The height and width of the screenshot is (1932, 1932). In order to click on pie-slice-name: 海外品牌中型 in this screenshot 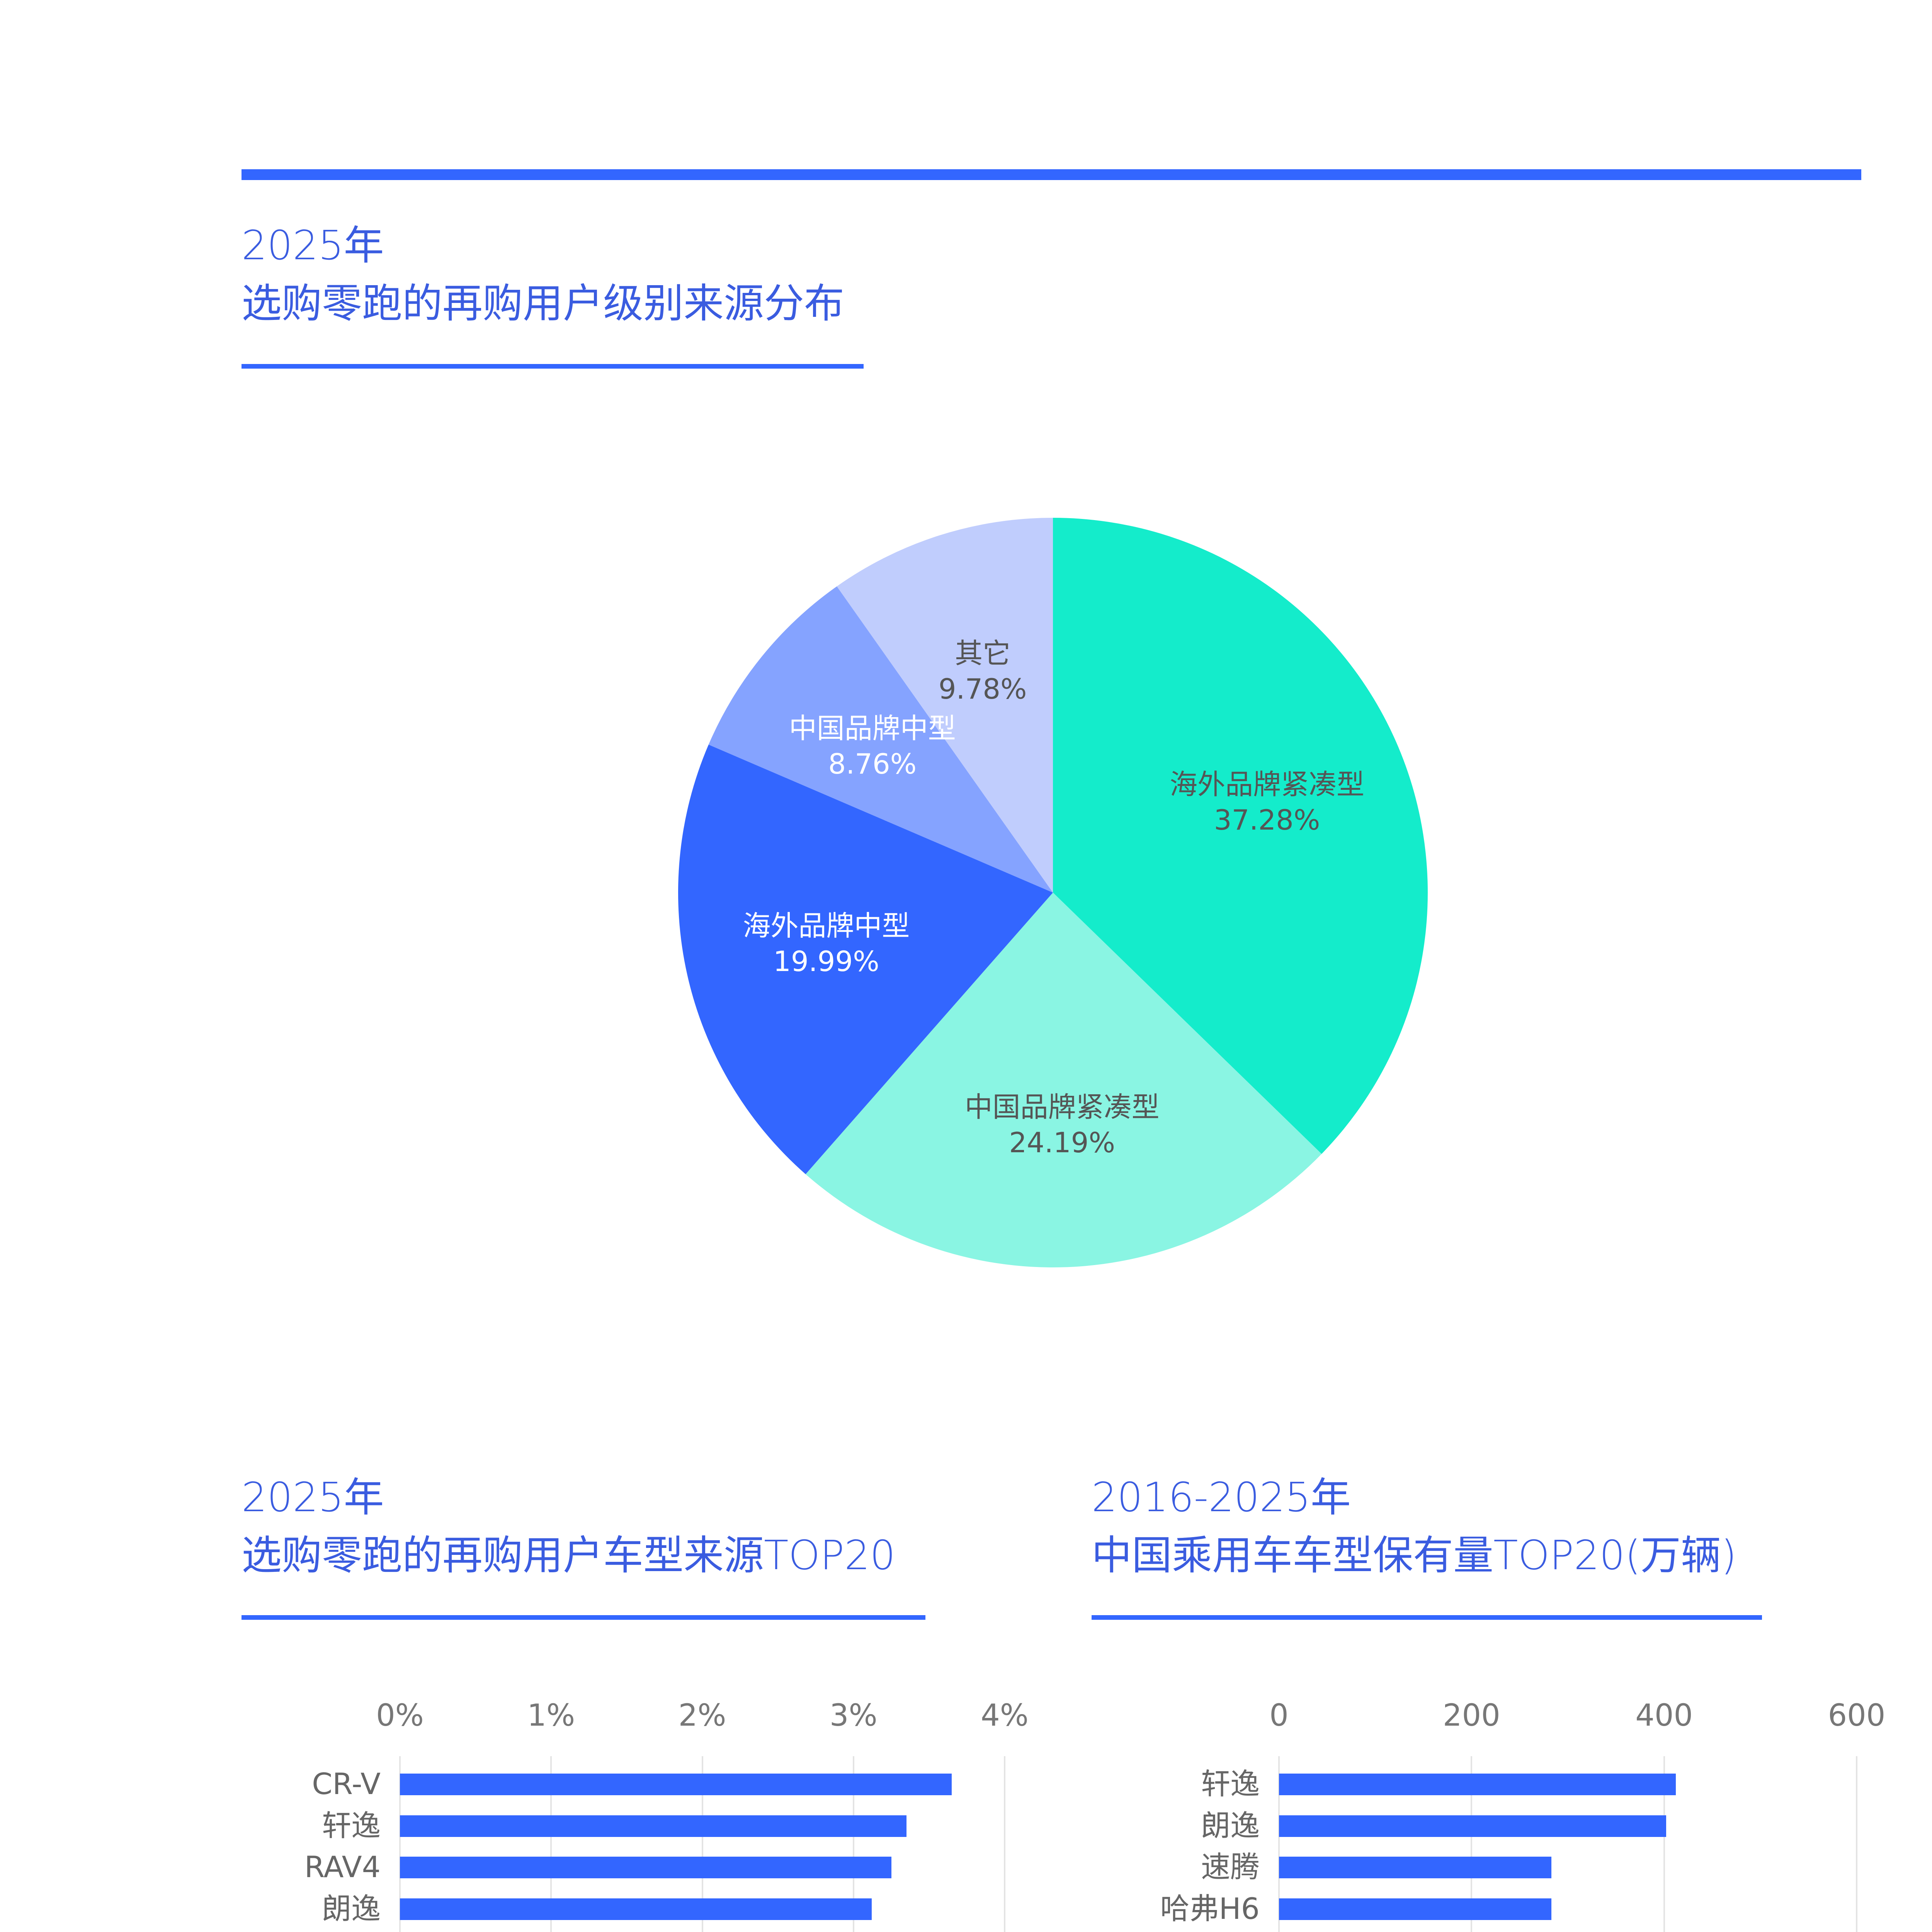, I will do `click(827, 926)`.